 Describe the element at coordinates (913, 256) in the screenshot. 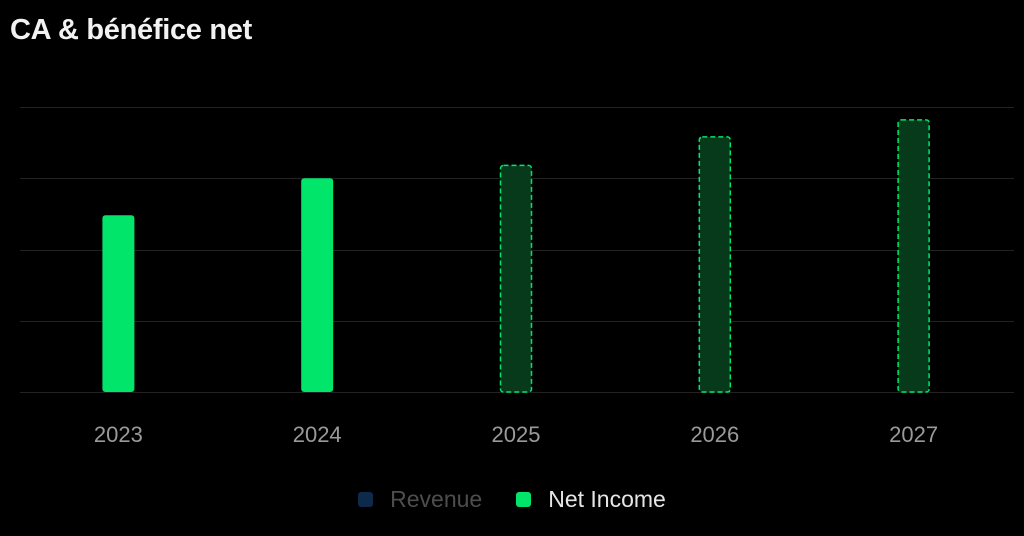

I see `bar-2027-forecast` at that location.